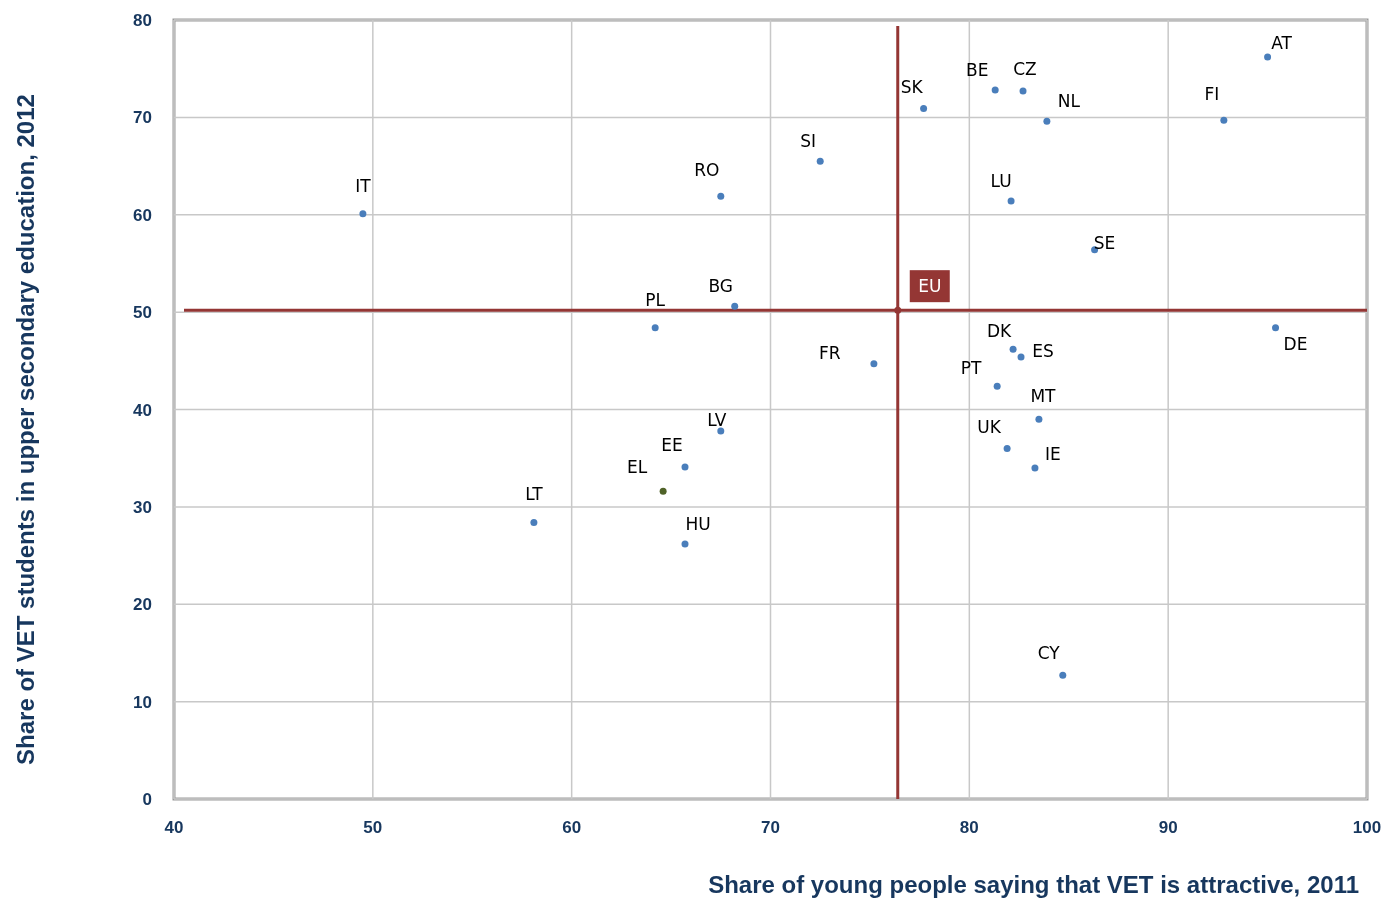 This screenshot has height=899, width=1385. I want to click on data-label: DK, so click(999, 331).